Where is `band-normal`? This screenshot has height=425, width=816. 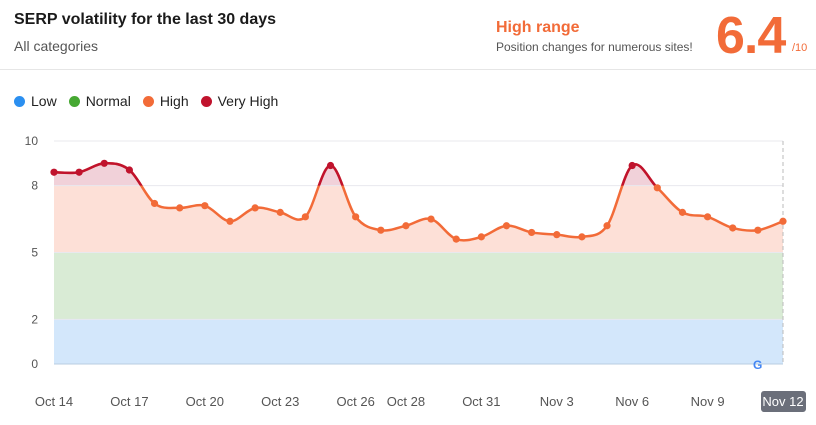
band-normal is located at coordinates (418, 286).